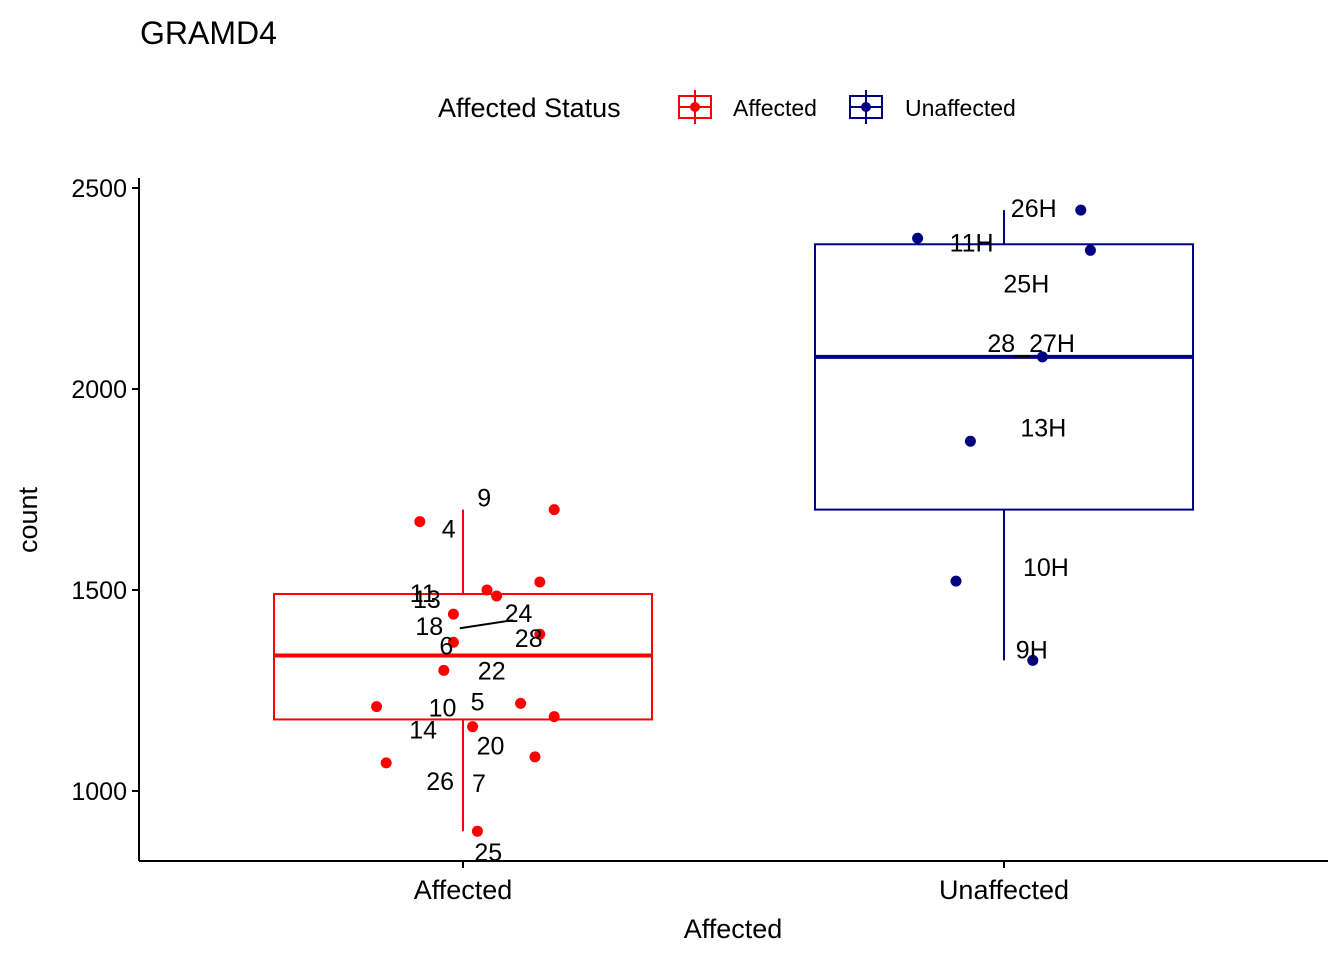 This screenshot has height=960, width=1344. Describe the element at coordinates (423, 731) in the screenshot. I see `data-label: 14` at that location.